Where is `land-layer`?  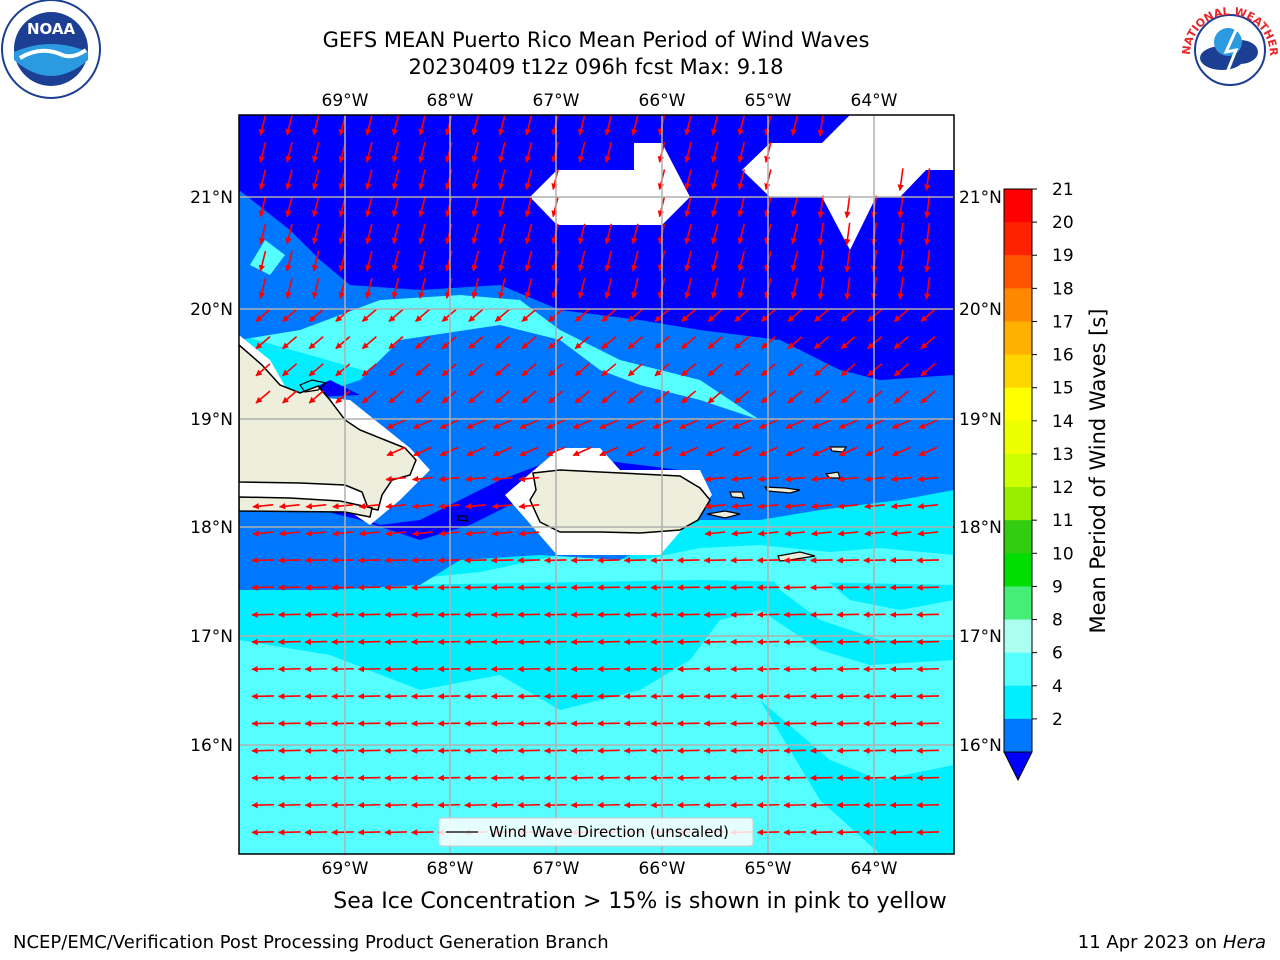 land-layer is located at coordinates (543, 453).